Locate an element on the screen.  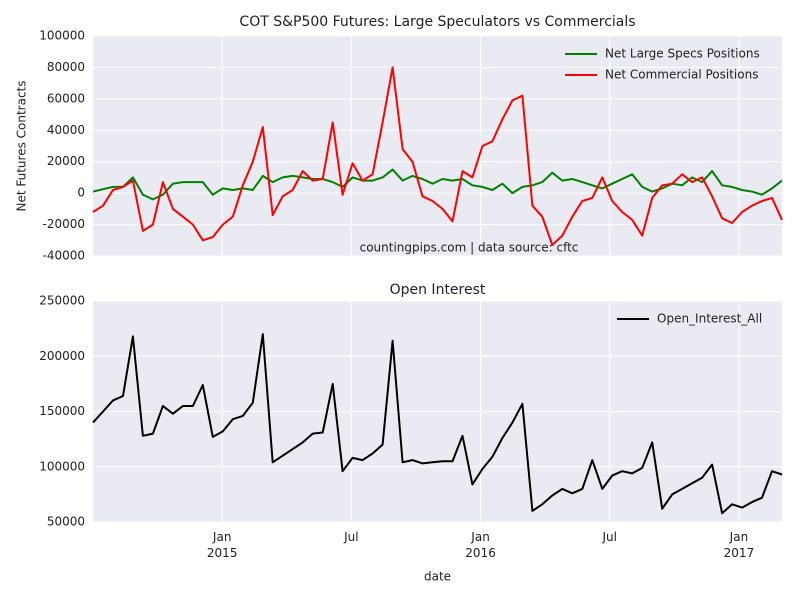
y-tick-label: 250000 is located at coordinates (62, 301).